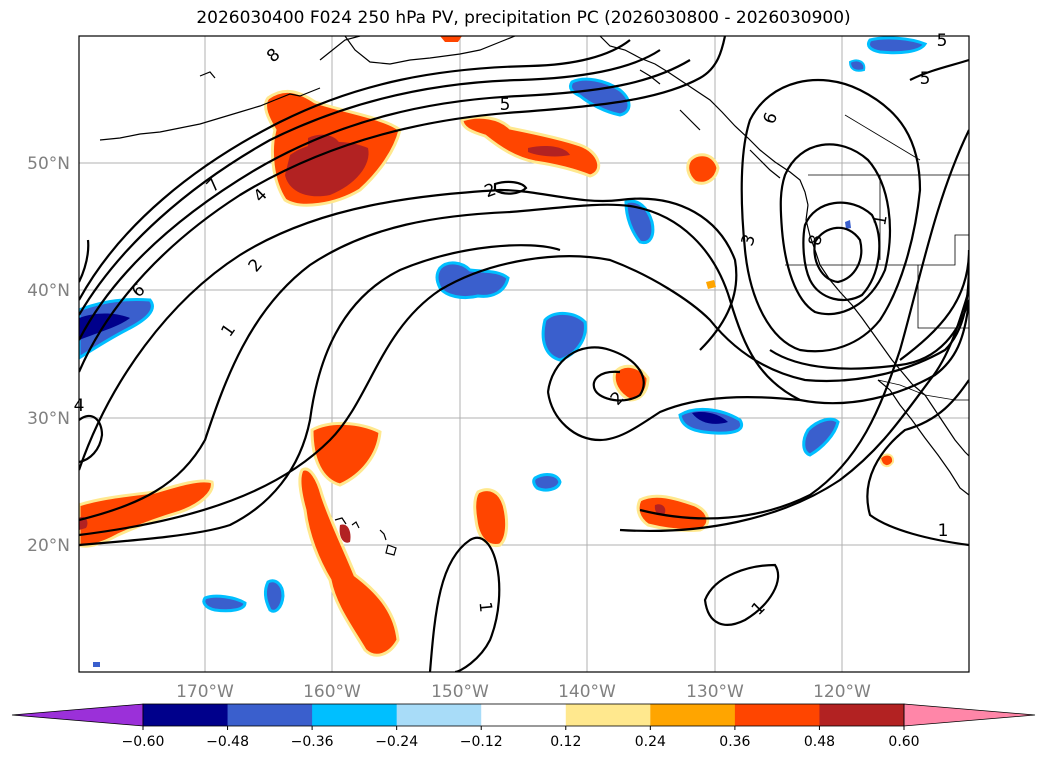  I want to click on colorbar-frame, so click(523, 715).